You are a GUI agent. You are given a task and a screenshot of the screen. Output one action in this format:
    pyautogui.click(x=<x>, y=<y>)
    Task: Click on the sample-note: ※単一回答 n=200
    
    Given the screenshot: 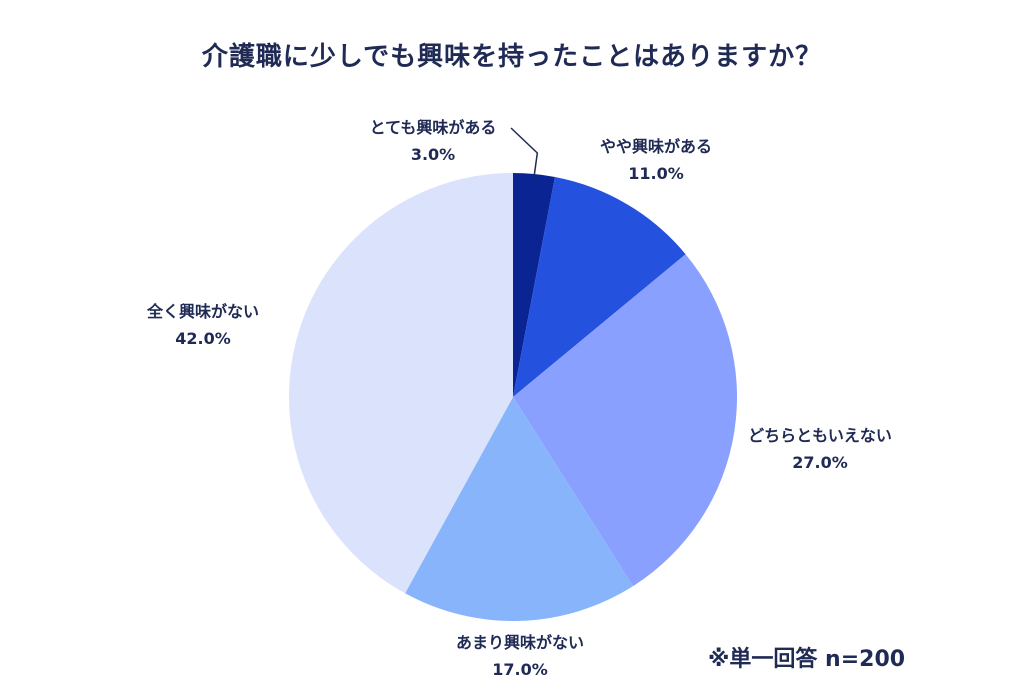 What is the action you would take?
    pyautogui.click(x=807, y=659)
    